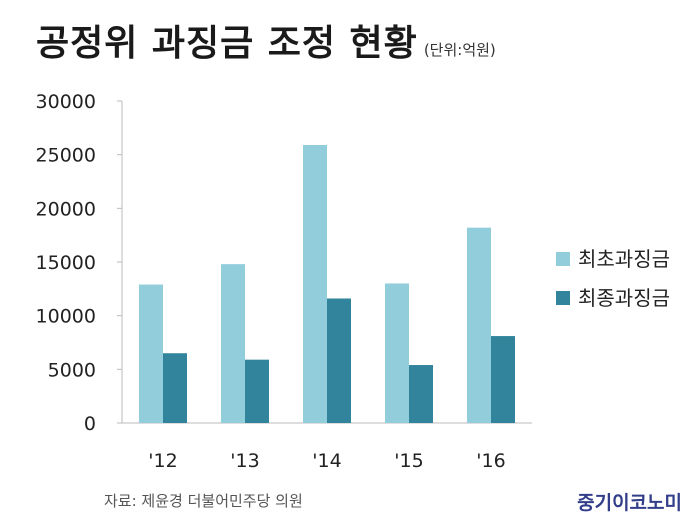 The width and height of the screenshot is (700, 522). What do you see at coordinates (629, 503) in the screenshot?
I see `publisher-logo: 중기이코노미` at bounding box center [629, 503].